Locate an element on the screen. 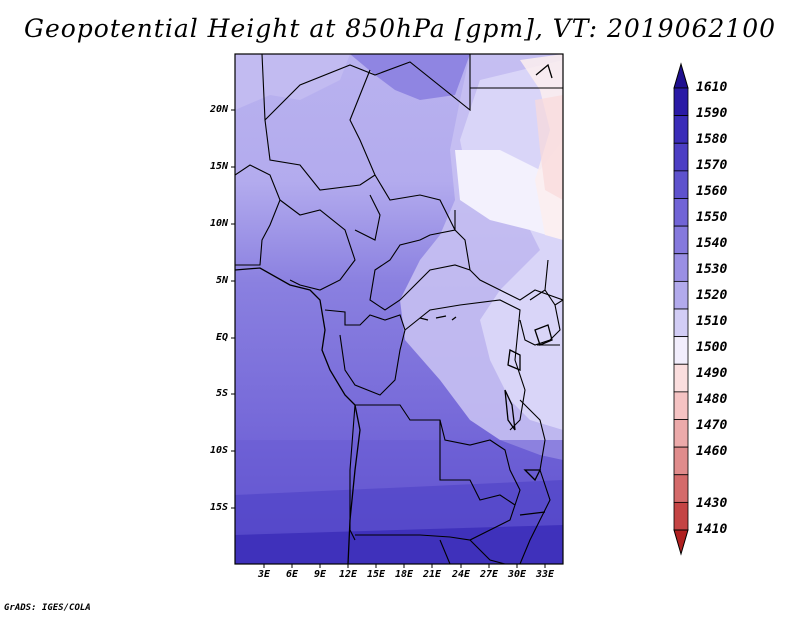 The height and width of the screenshot is (618, 800). lat-label-5n: 5N is located at coordinates (221, 280).